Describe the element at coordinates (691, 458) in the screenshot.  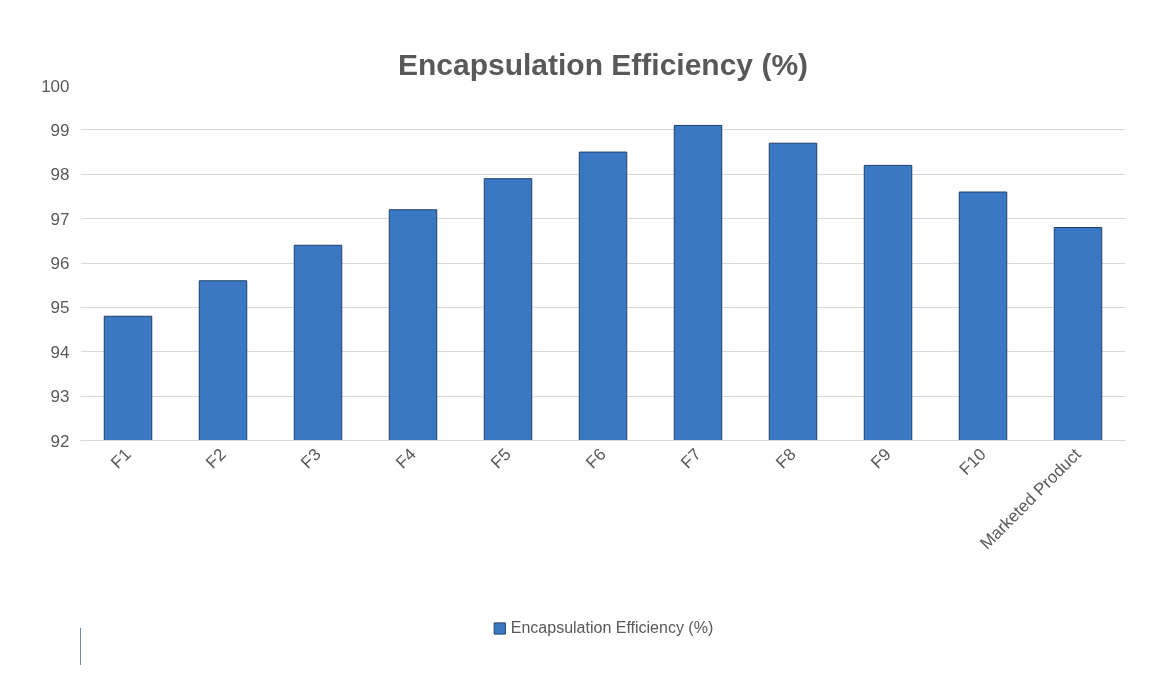
I see `x-tick-label: F7` at that location.